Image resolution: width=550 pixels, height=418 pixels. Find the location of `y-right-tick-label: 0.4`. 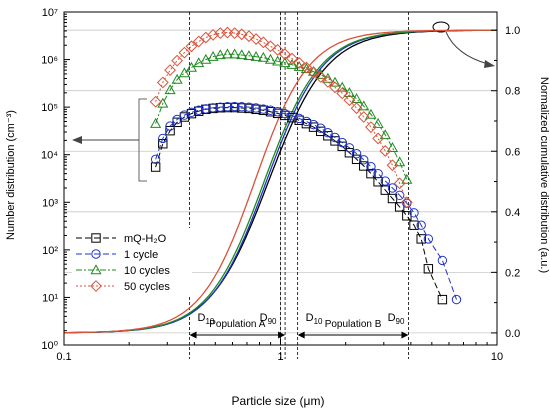

y-right-tick-label: 0.4 is located at coordinates (512, 213).